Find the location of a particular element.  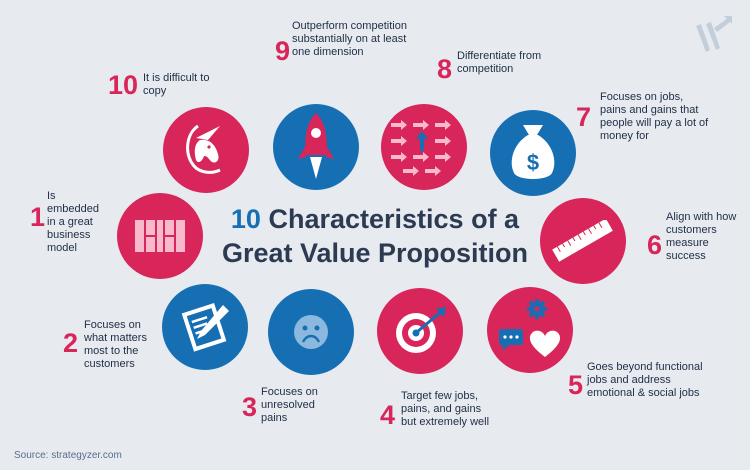

title-line1: Characteristics of a is located at coordinates (394, 219).